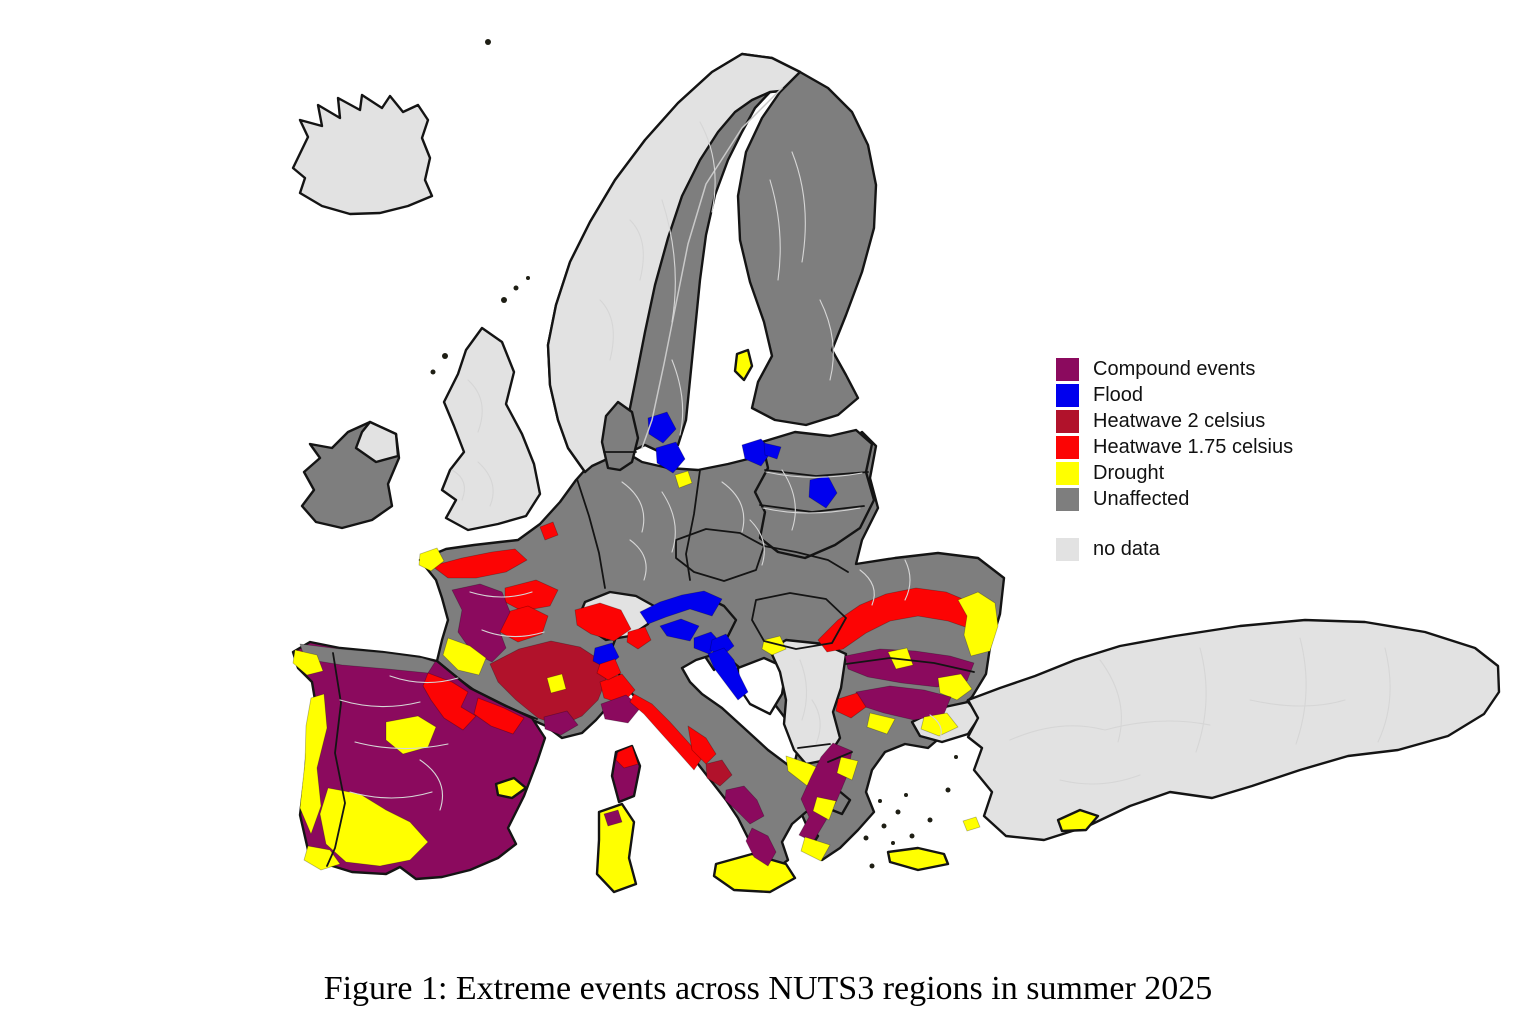 The height and width of the screenshot is (1034, 1536). Describe the element at coordinates (479, 563) in the screenshot. I see `fr-red-north` at that location.